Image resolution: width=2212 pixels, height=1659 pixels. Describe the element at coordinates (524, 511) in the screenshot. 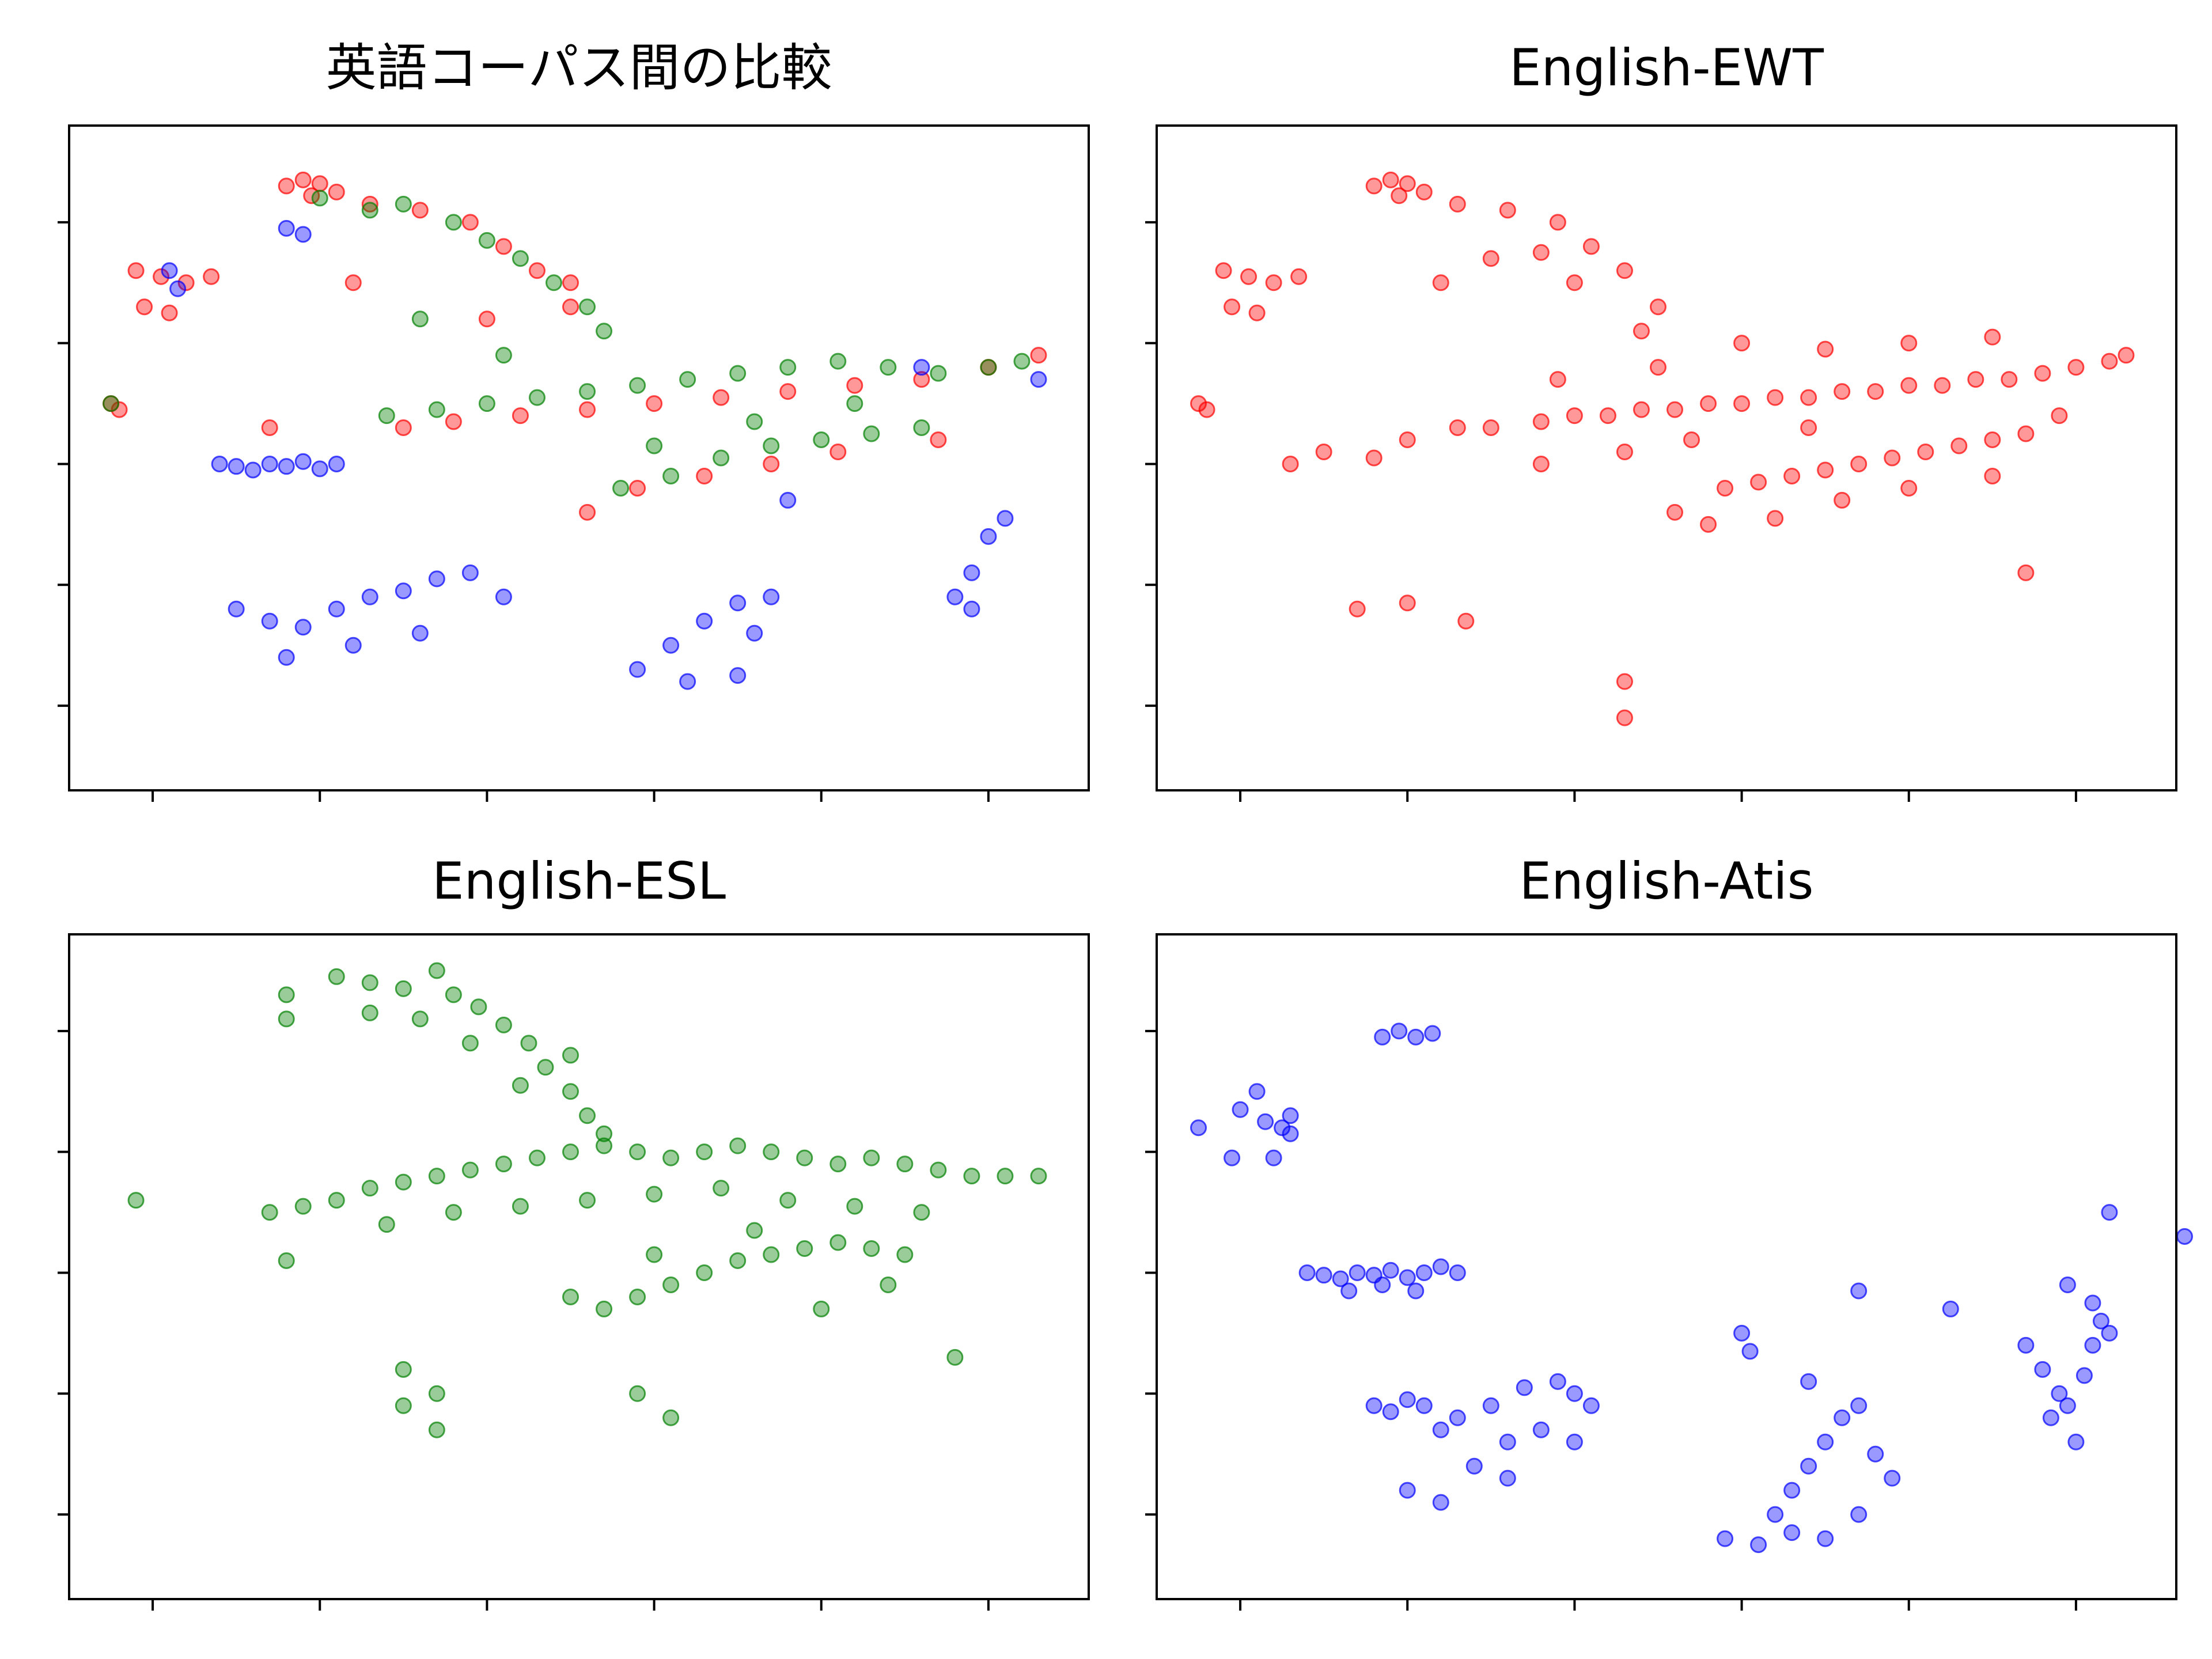

I see `ticks-combined` at that location.